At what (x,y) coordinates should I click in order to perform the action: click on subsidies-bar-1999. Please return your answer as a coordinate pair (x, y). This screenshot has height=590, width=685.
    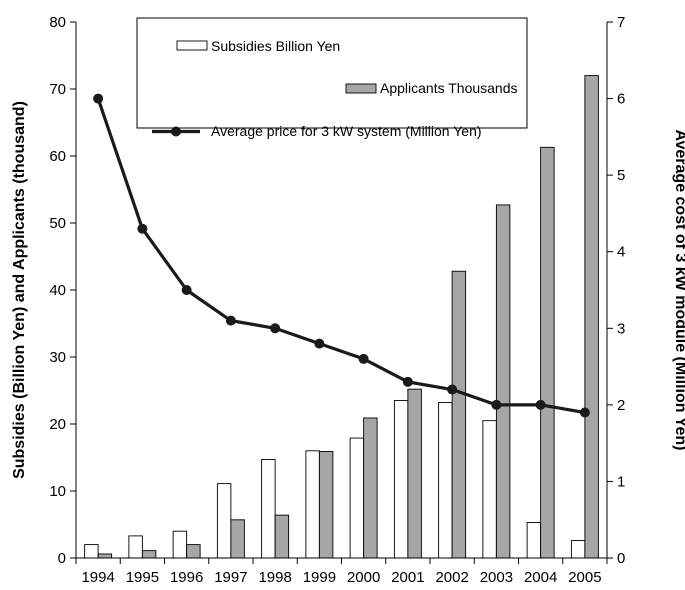
    Looking at the image, I should click on (312, 504).